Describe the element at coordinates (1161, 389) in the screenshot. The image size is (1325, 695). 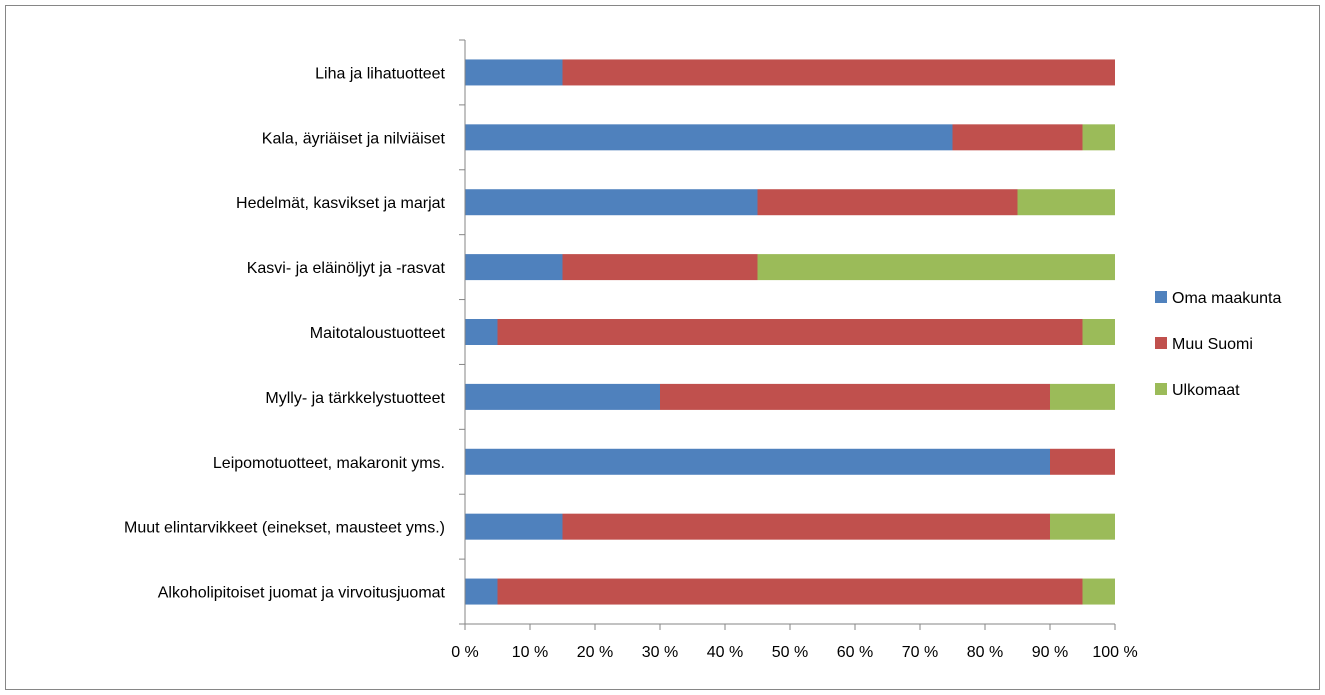
I see `legend-swatch-ulkomaat` at that location.